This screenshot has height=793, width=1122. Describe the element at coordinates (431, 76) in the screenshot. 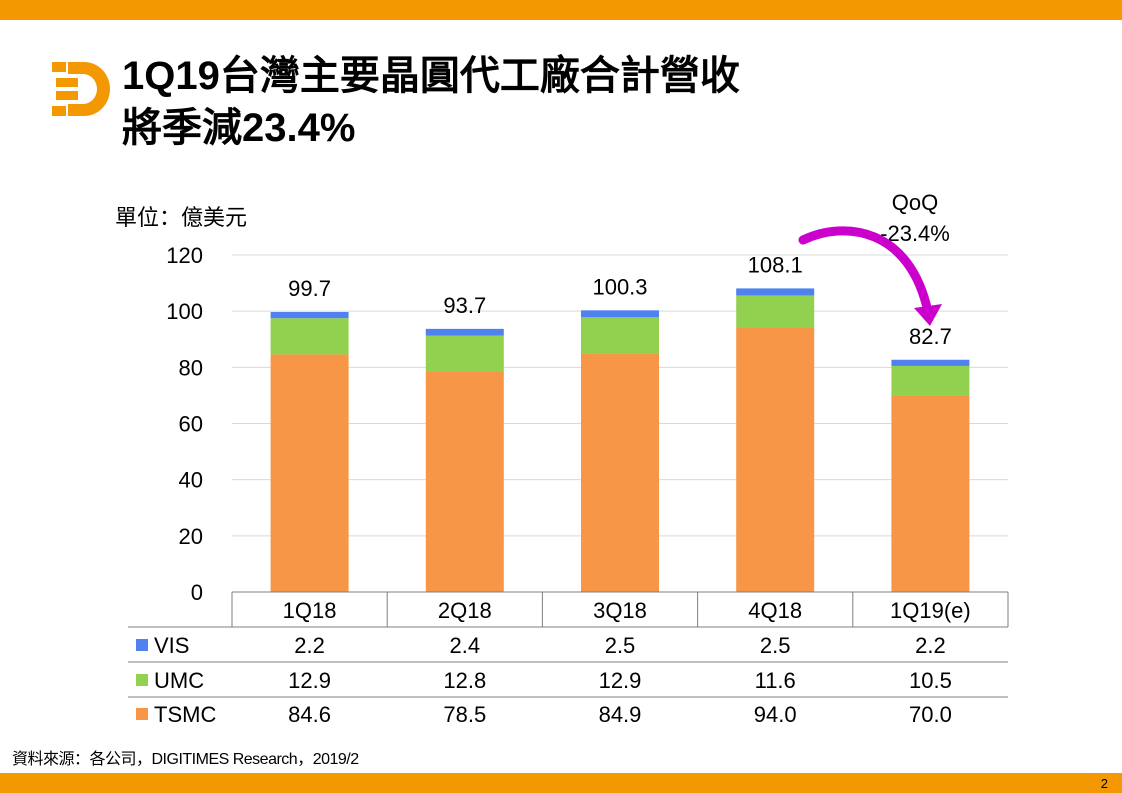

I see `title-line-1: 1Q19台灣主要晶圓代工廠合計營收` at that location.